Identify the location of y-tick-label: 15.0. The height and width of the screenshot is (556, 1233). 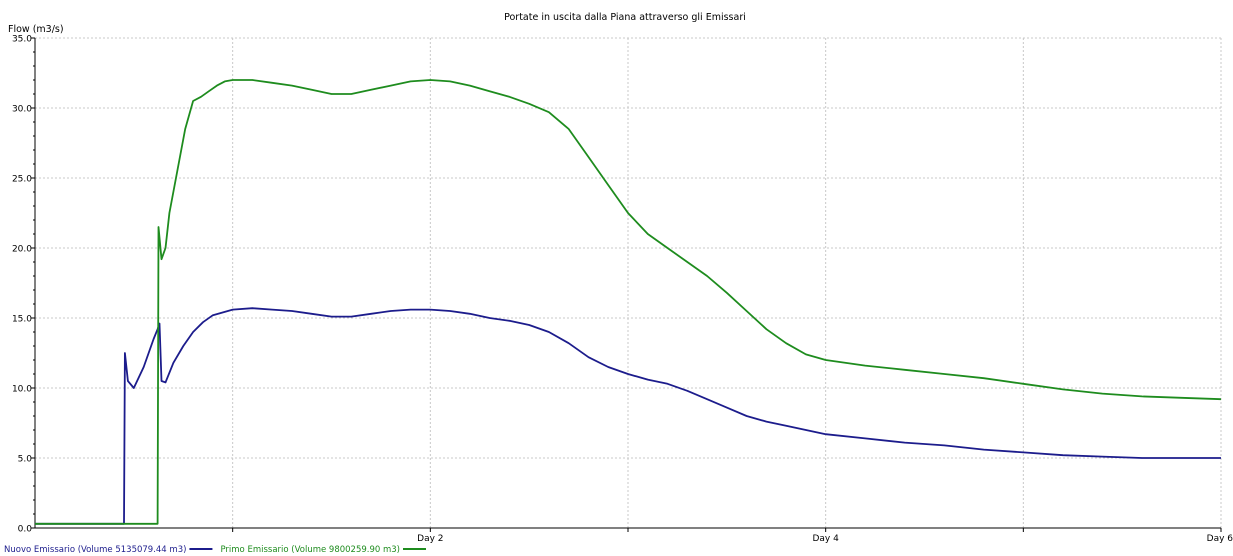
(22, 320).